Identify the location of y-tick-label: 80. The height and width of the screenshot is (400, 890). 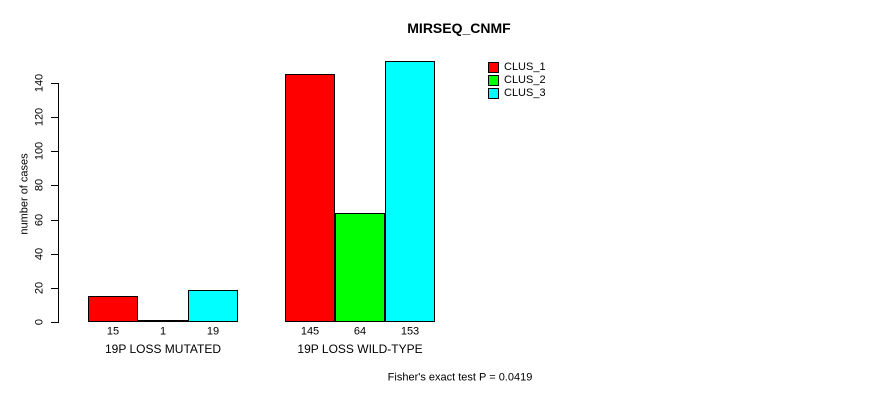
(39, 185).